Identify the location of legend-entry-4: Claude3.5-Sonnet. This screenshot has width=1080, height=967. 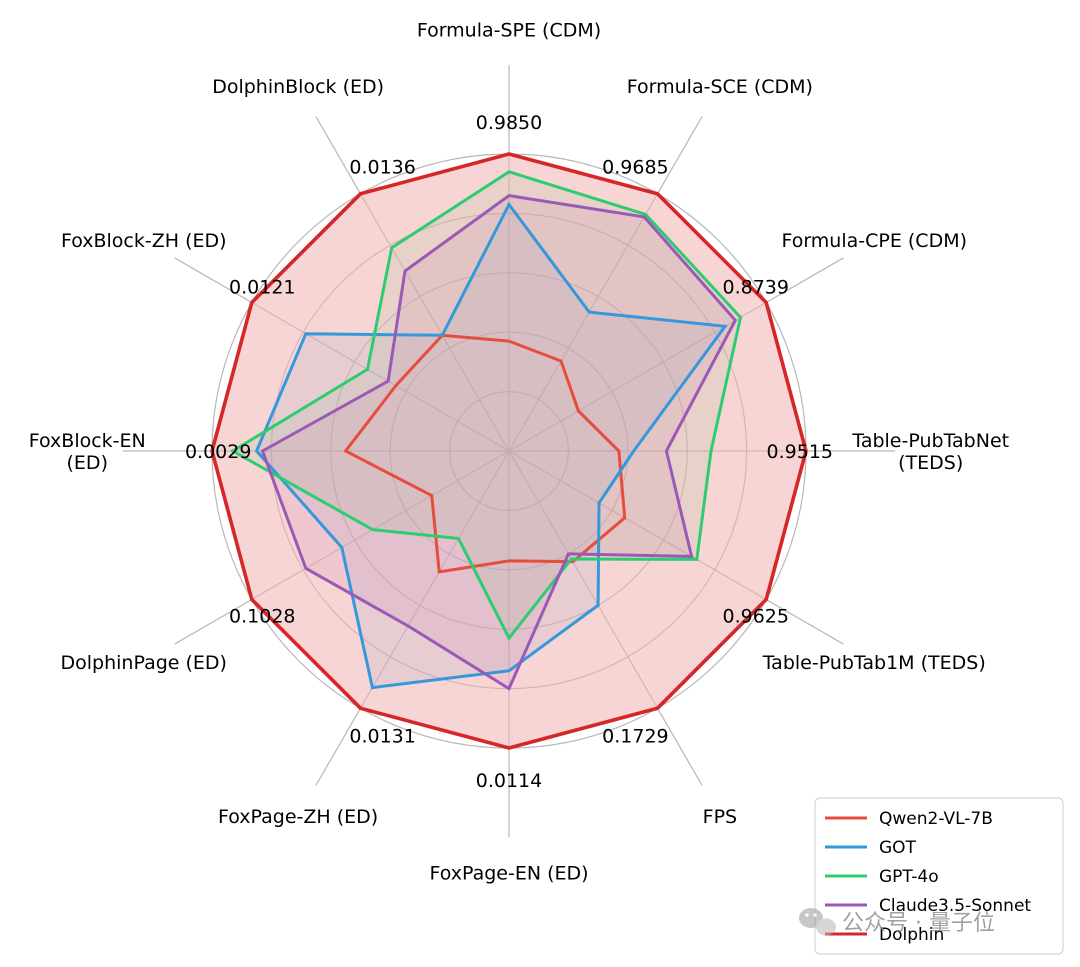
(955, 906).